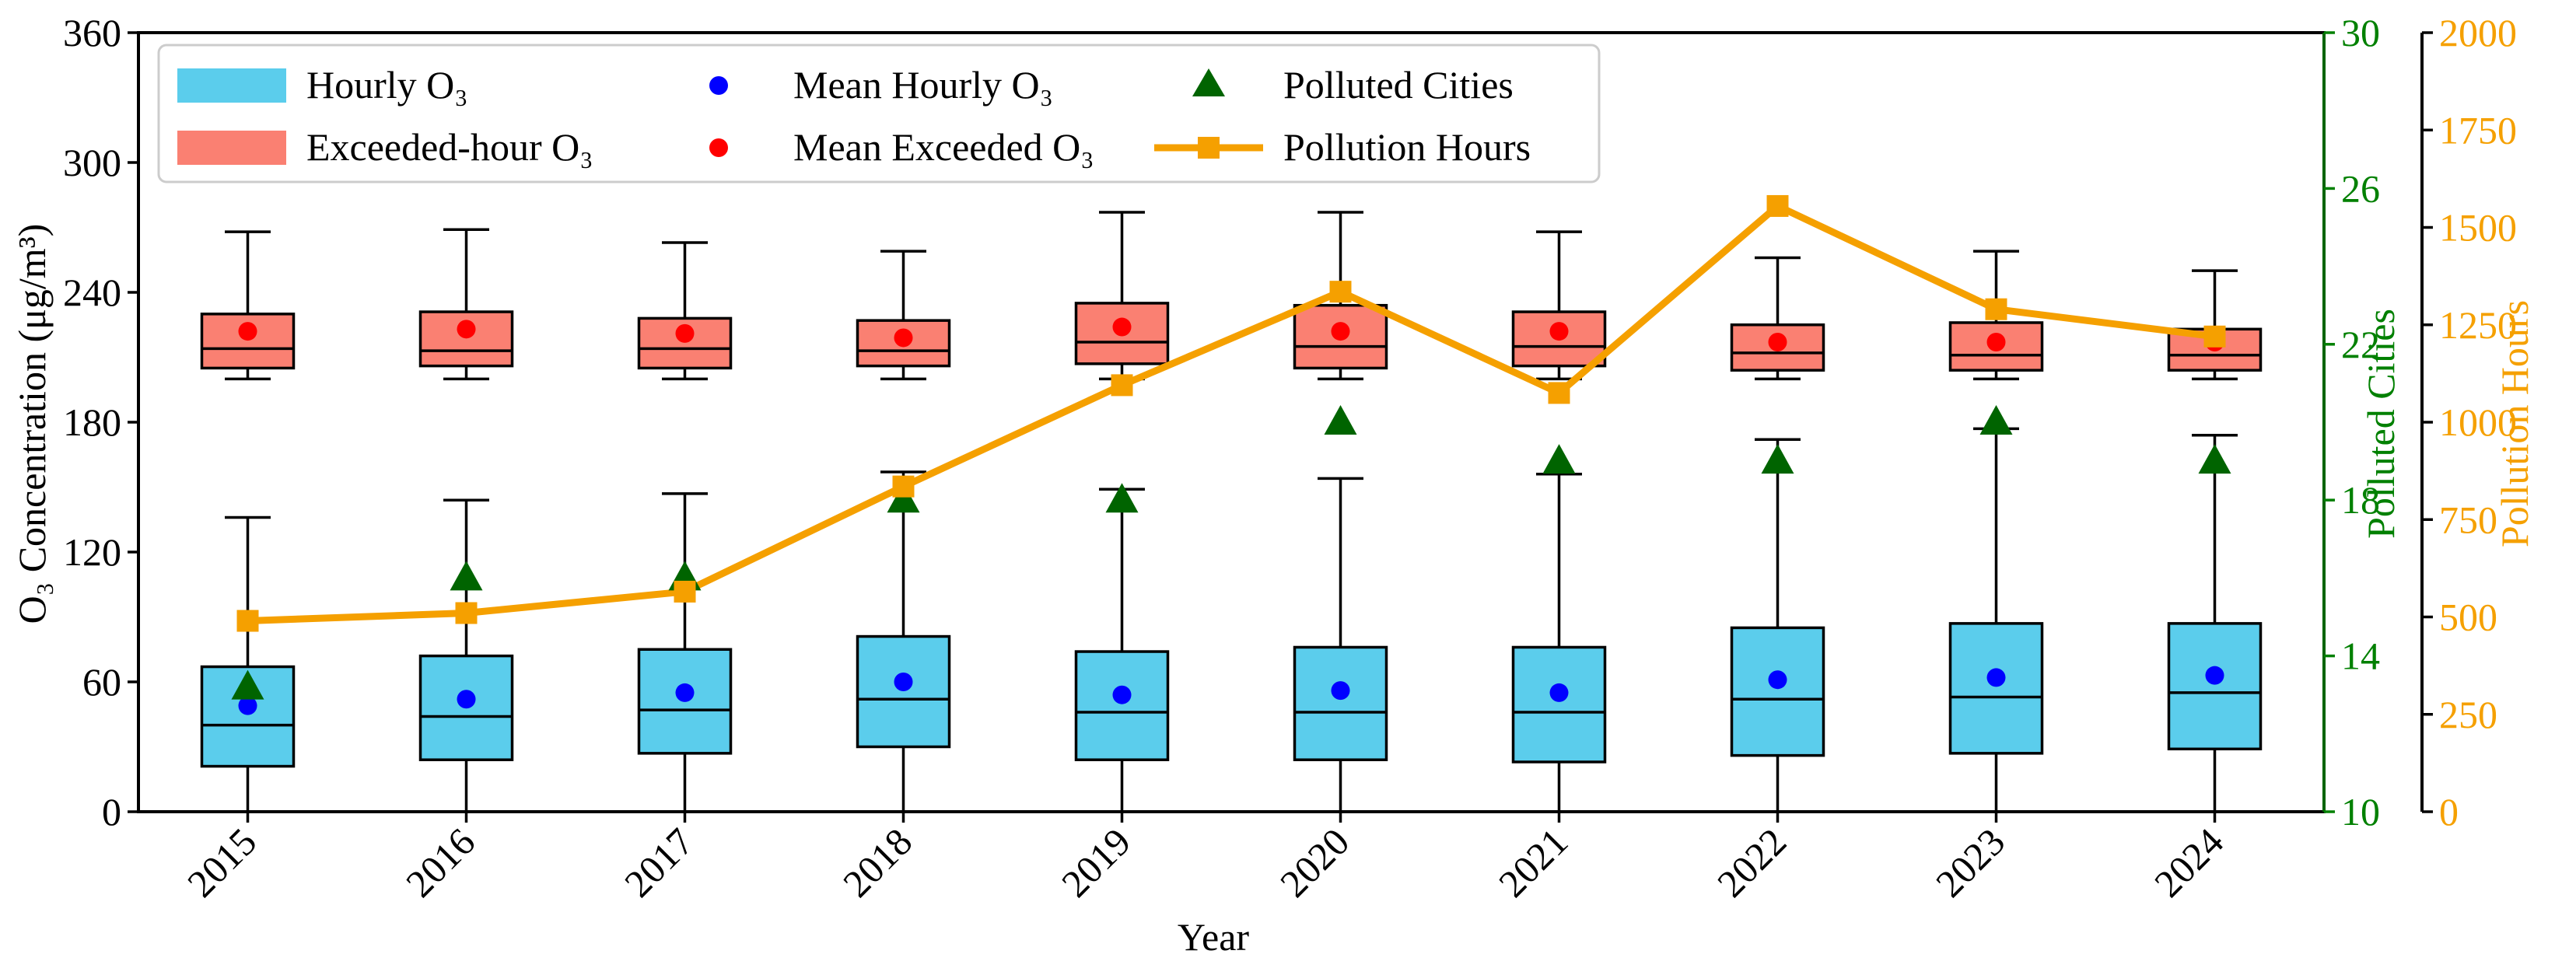  Describe the element at coordinates (2468, 714) in the screenshot. I see `pollution-hours-tick-label: 250` at that location.